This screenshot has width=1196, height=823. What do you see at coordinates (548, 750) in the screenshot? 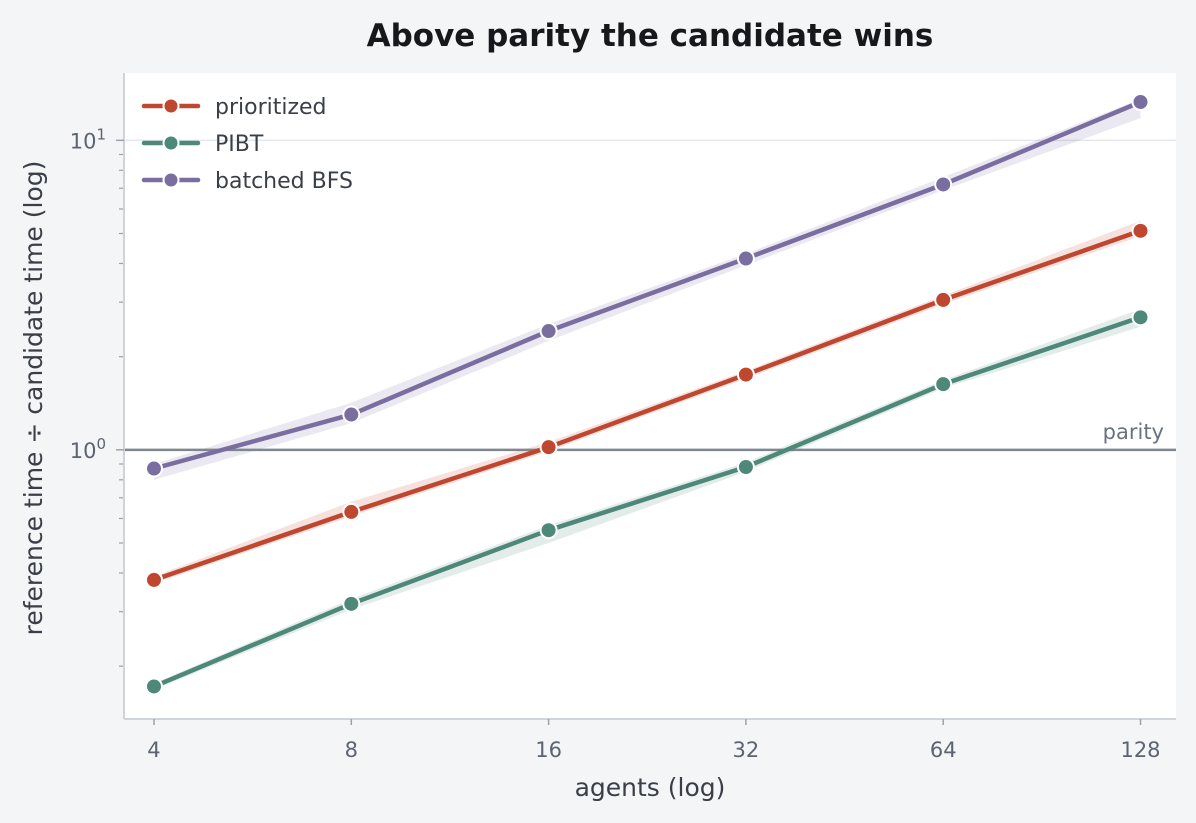
I see `x-tick-label: 16` at bounding box center [548, 750].